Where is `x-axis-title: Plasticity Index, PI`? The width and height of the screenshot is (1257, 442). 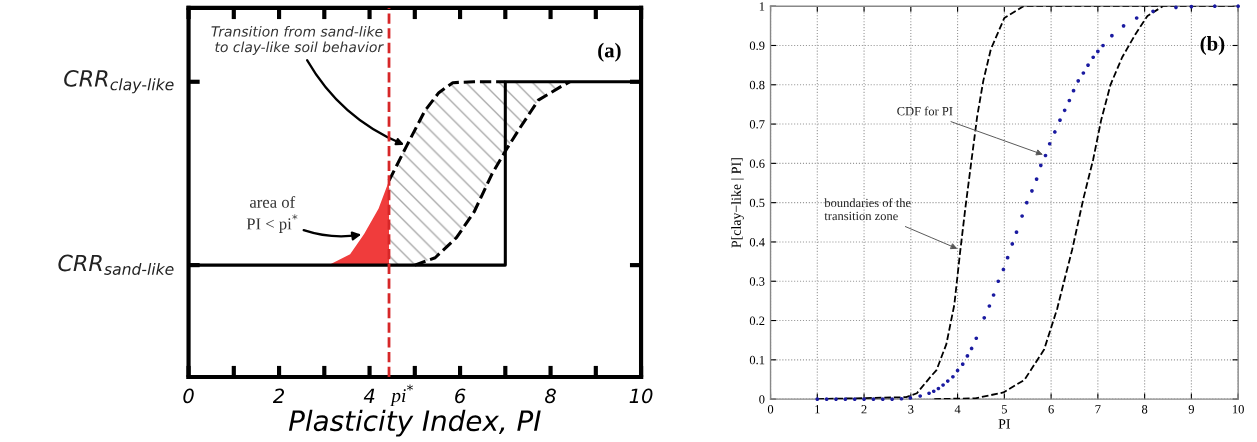 x-axis-title: Plasticity Index, PI is located at coordinates (414, 423).